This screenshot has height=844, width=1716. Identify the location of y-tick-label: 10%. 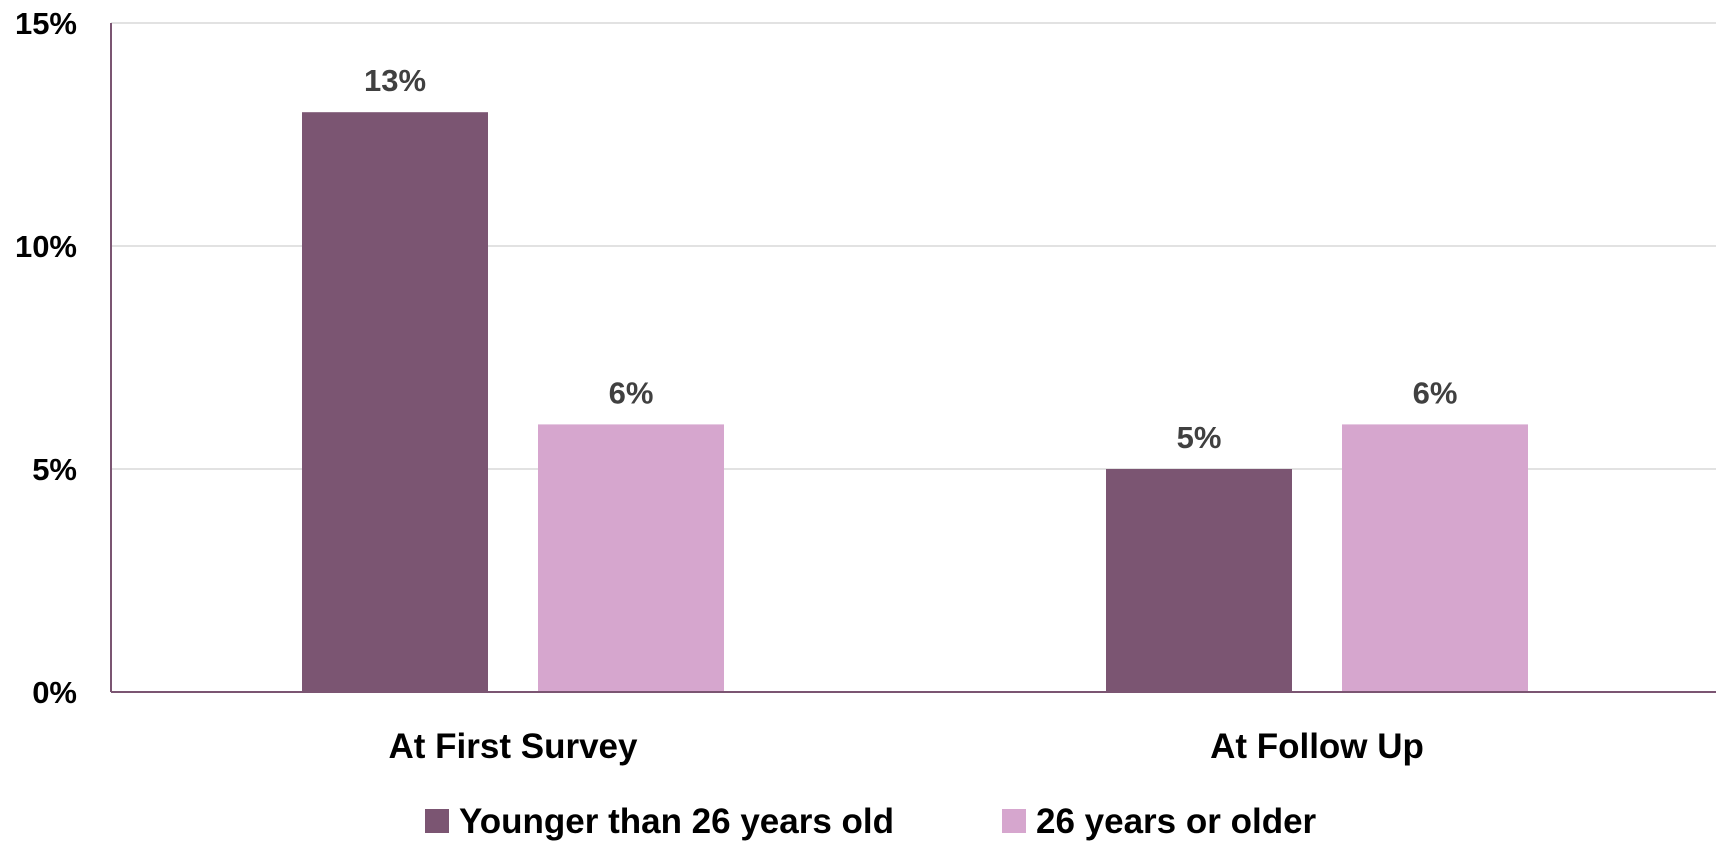
(46, 246).